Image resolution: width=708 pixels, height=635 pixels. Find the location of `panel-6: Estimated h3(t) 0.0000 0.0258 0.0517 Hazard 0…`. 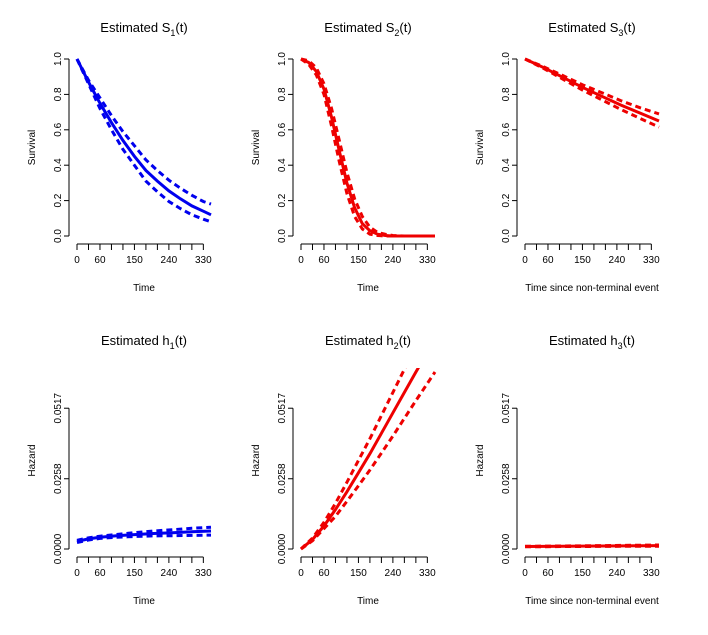

panel-6: Estimated h3(t) 0.0000 0.0258 0.0517 Hazard 0… is located at coordinates (567, 470).